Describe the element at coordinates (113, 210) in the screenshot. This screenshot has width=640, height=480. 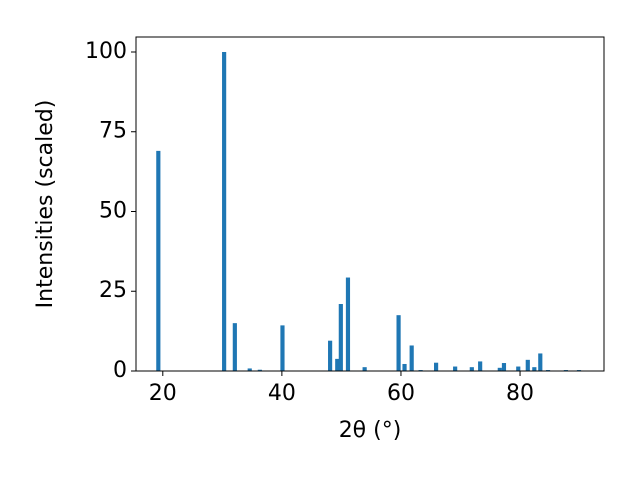
I see `y-tick-label: 50` at that location.